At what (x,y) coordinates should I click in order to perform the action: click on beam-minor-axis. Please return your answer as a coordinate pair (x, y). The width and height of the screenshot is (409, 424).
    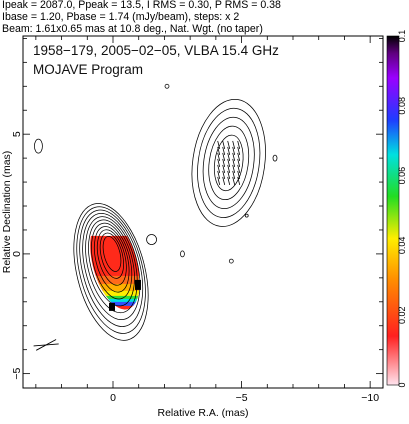
    Looking at the image, I should click on (46, 345).